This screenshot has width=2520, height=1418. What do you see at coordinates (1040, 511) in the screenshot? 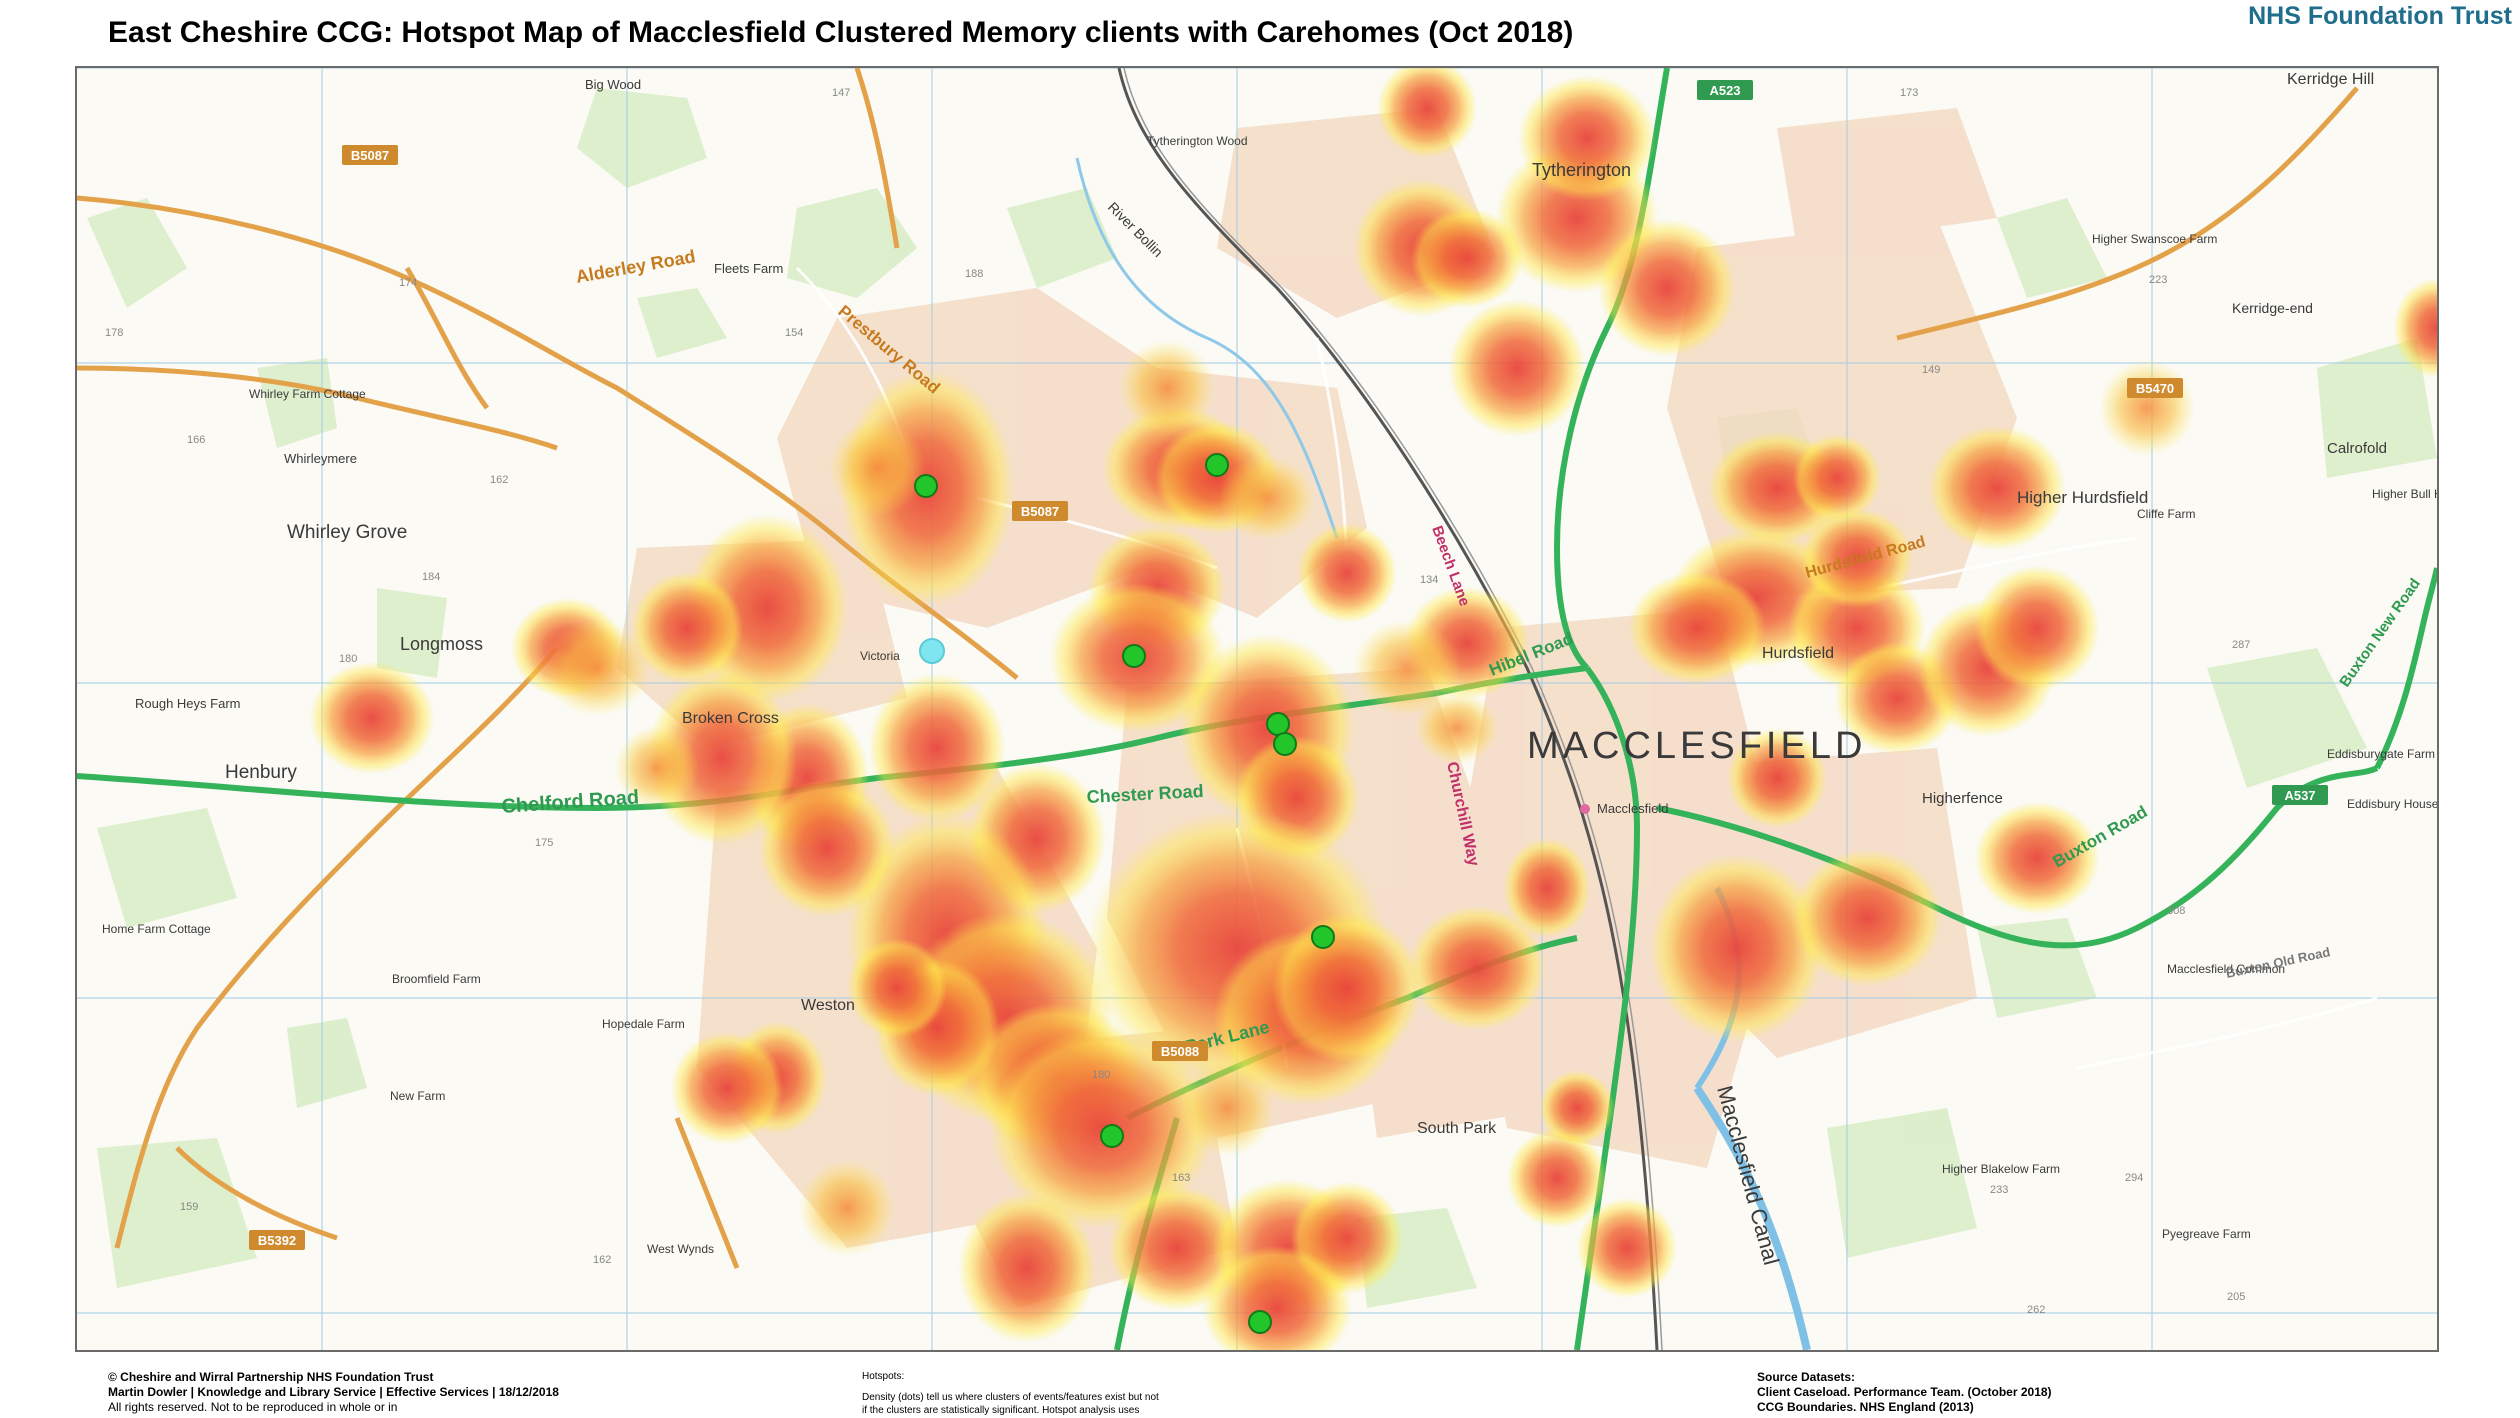
I see `road-badge-4: B5087` at bounding box center [1040, 511].